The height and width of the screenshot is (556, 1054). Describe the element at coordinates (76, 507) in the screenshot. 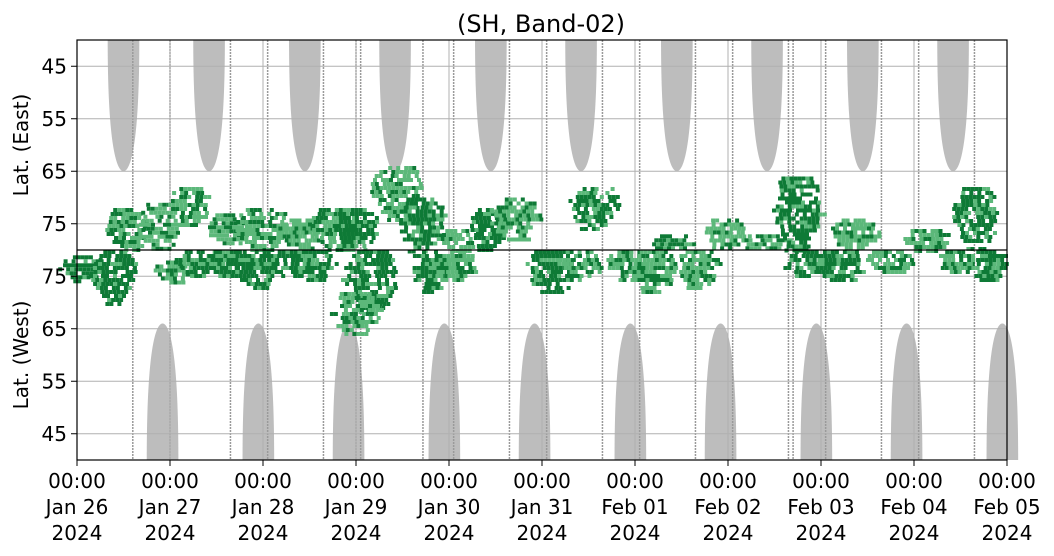

I see `x-tick-date: Jan 26` at that location.